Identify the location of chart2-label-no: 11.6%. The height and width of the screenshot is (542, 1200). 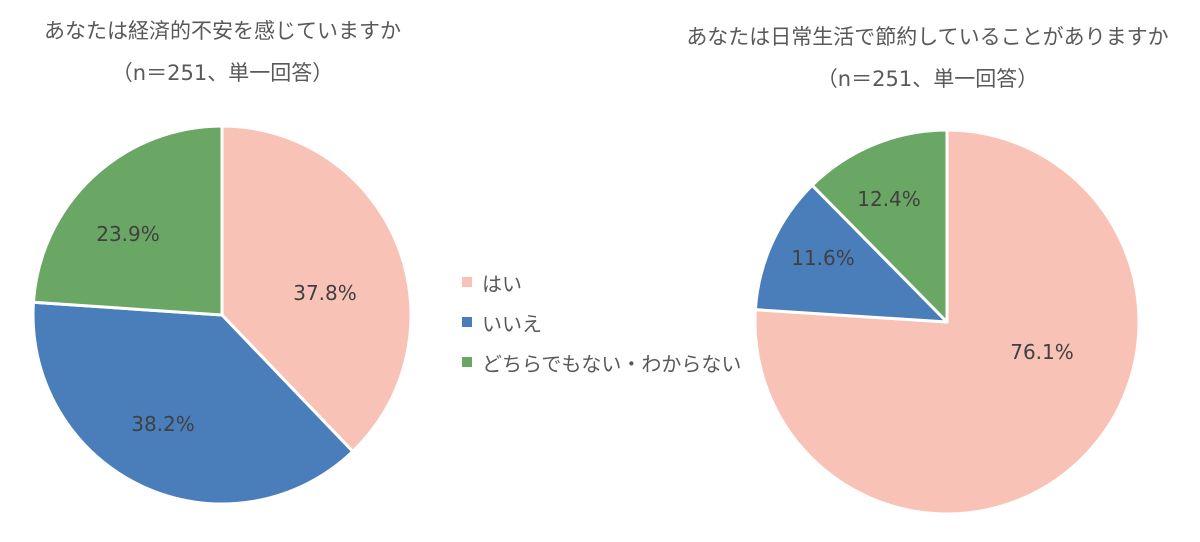
(823, 258).